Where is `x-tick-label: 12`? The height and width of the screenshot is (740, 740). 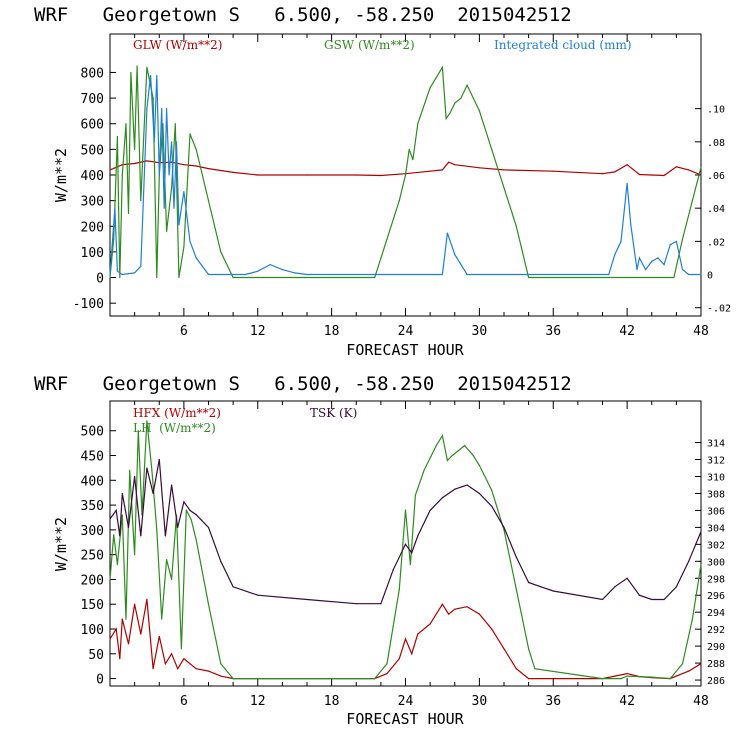 x-tick-label: 12 is located at coordinates (258, 331).